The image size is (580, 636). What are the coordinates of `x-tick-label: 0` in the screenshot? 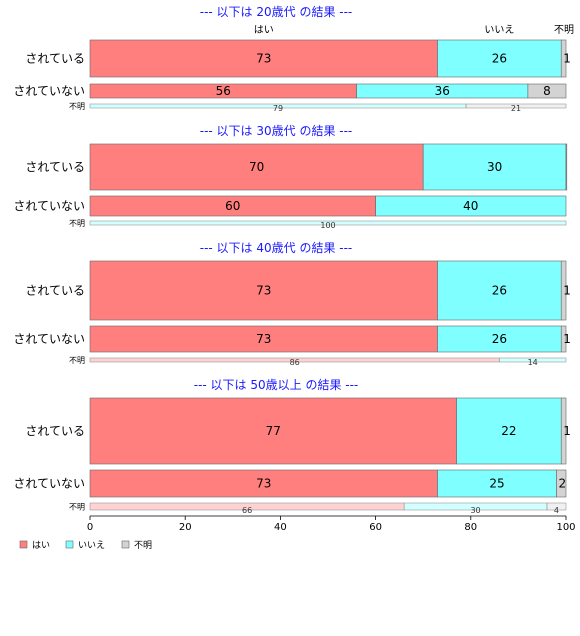 It's located at (90, 527).